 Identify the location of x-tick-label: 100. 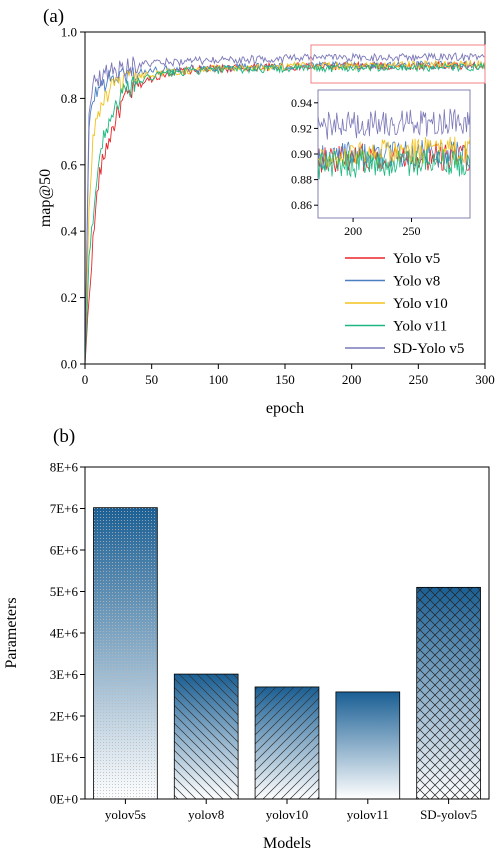
(219, 379).